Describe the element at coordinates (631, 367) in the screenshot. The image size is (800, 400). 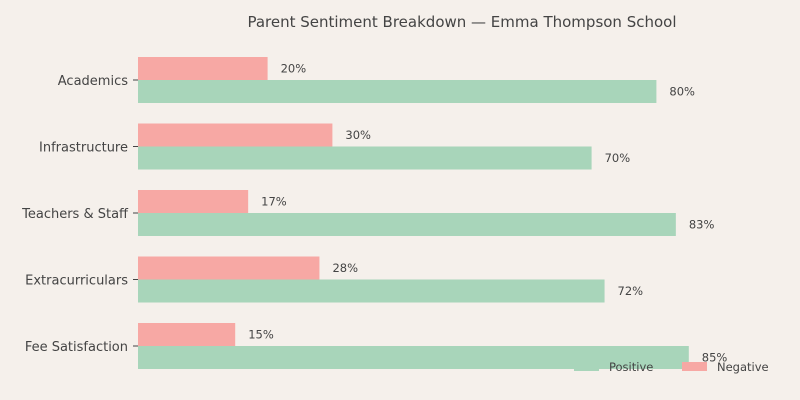
I see `legend-label-positive: Positive` at that location.